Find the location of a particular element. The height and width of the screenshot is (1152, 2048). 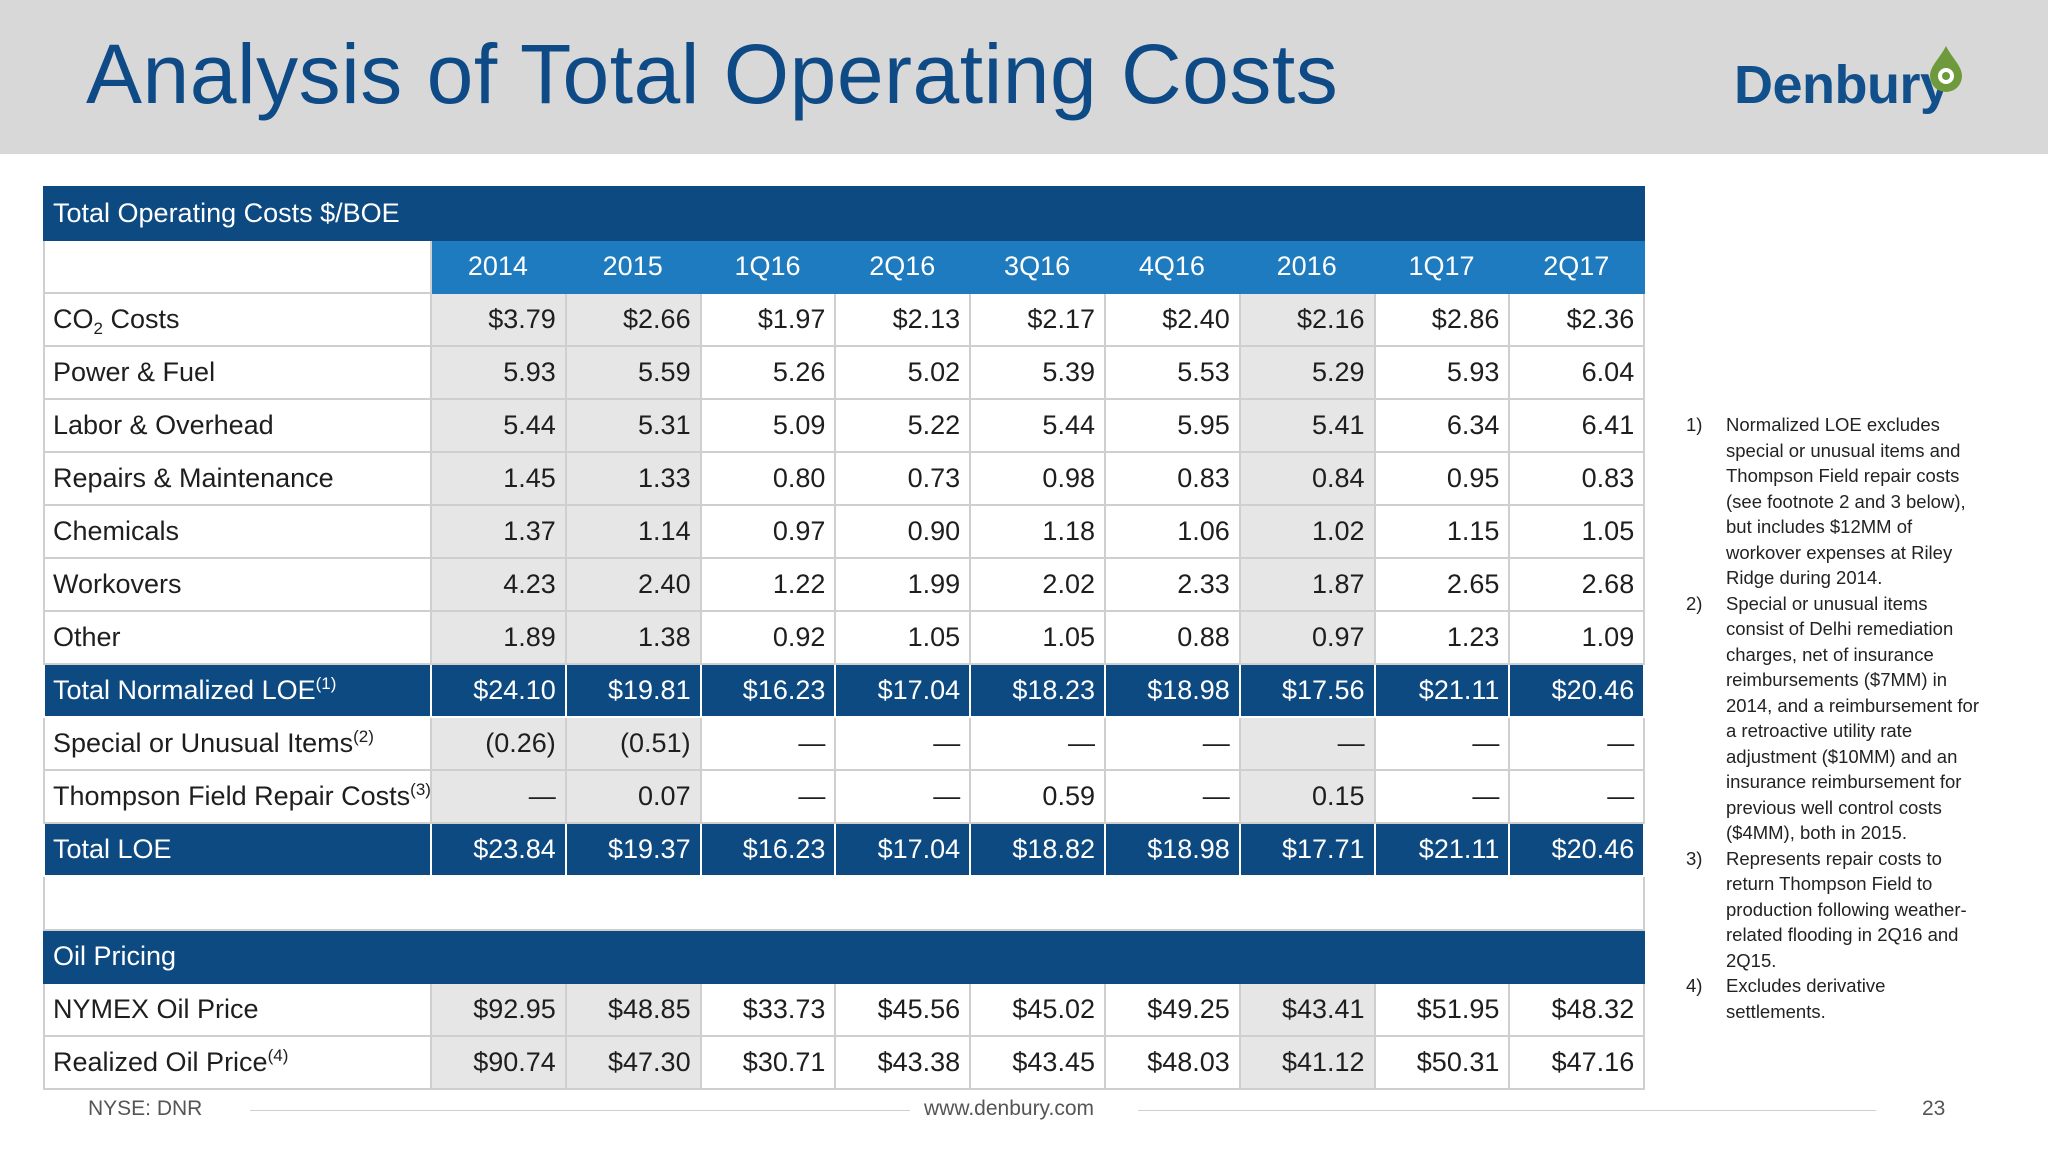

table-cell: 5.95 is located at coordinates (1172, 425).